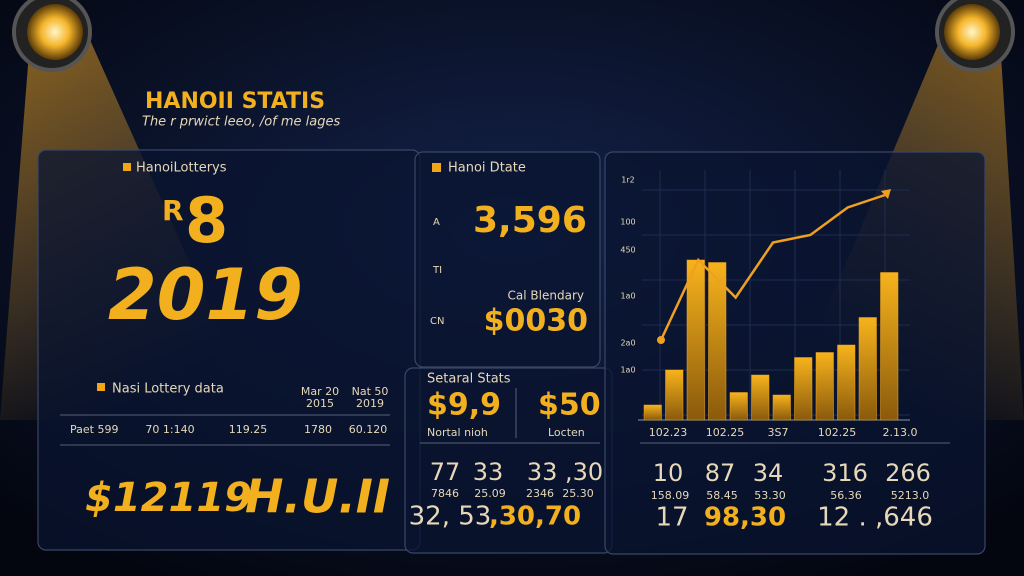 Image resolution: width=1024 pixels, height=576 pixels. Describe the element at coordinates (569, 405) in the screenshot. I see `stat-value: $50` at that location.